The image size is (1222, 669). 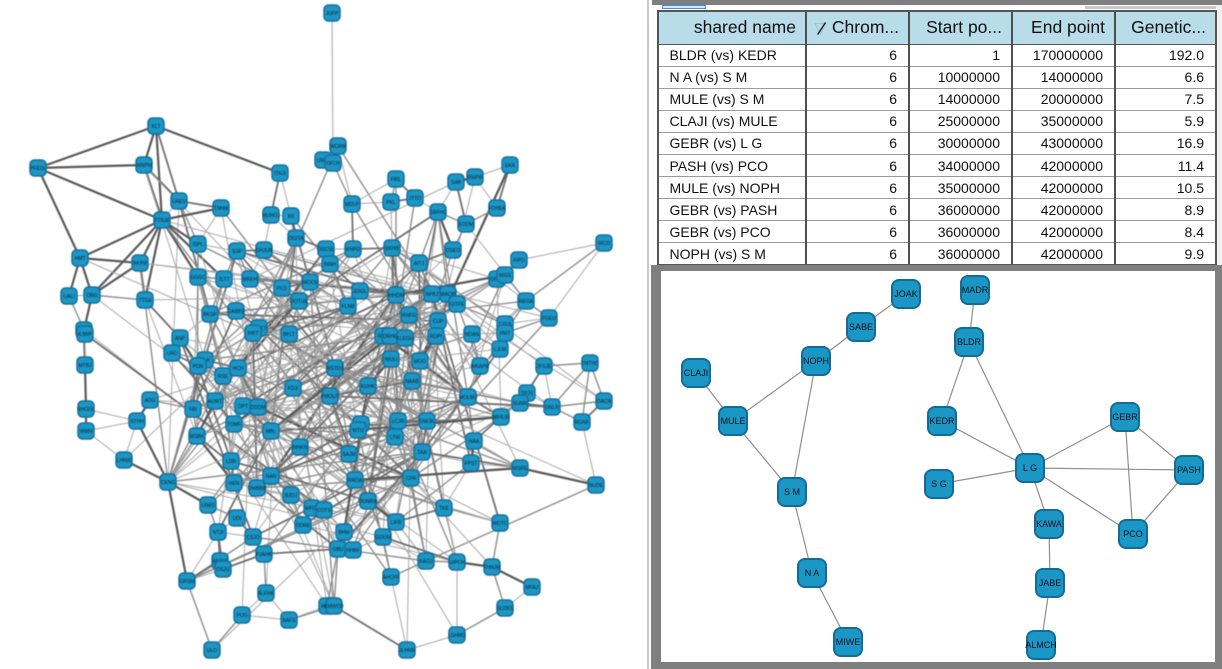 I want to click on svg-text: WAOR, so click(x=448, y=295).